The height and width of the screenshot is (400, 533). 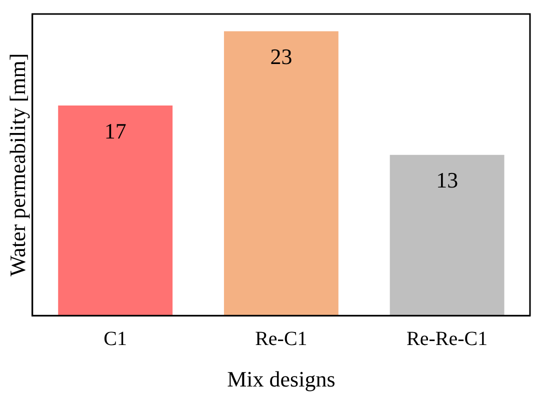 What do you see at coordinates (281, 57) in the screenshot?
I see `data-label: 23` at bounding box center [281, 57].